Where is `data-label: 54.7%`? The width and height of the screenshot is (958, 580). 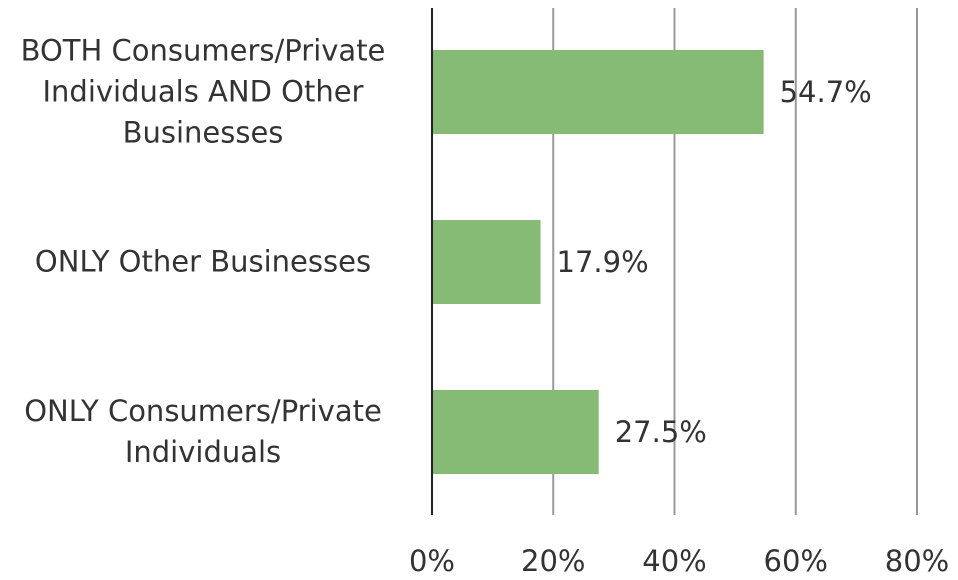 data-label: 54.7% is located at coordinates (826, 92).